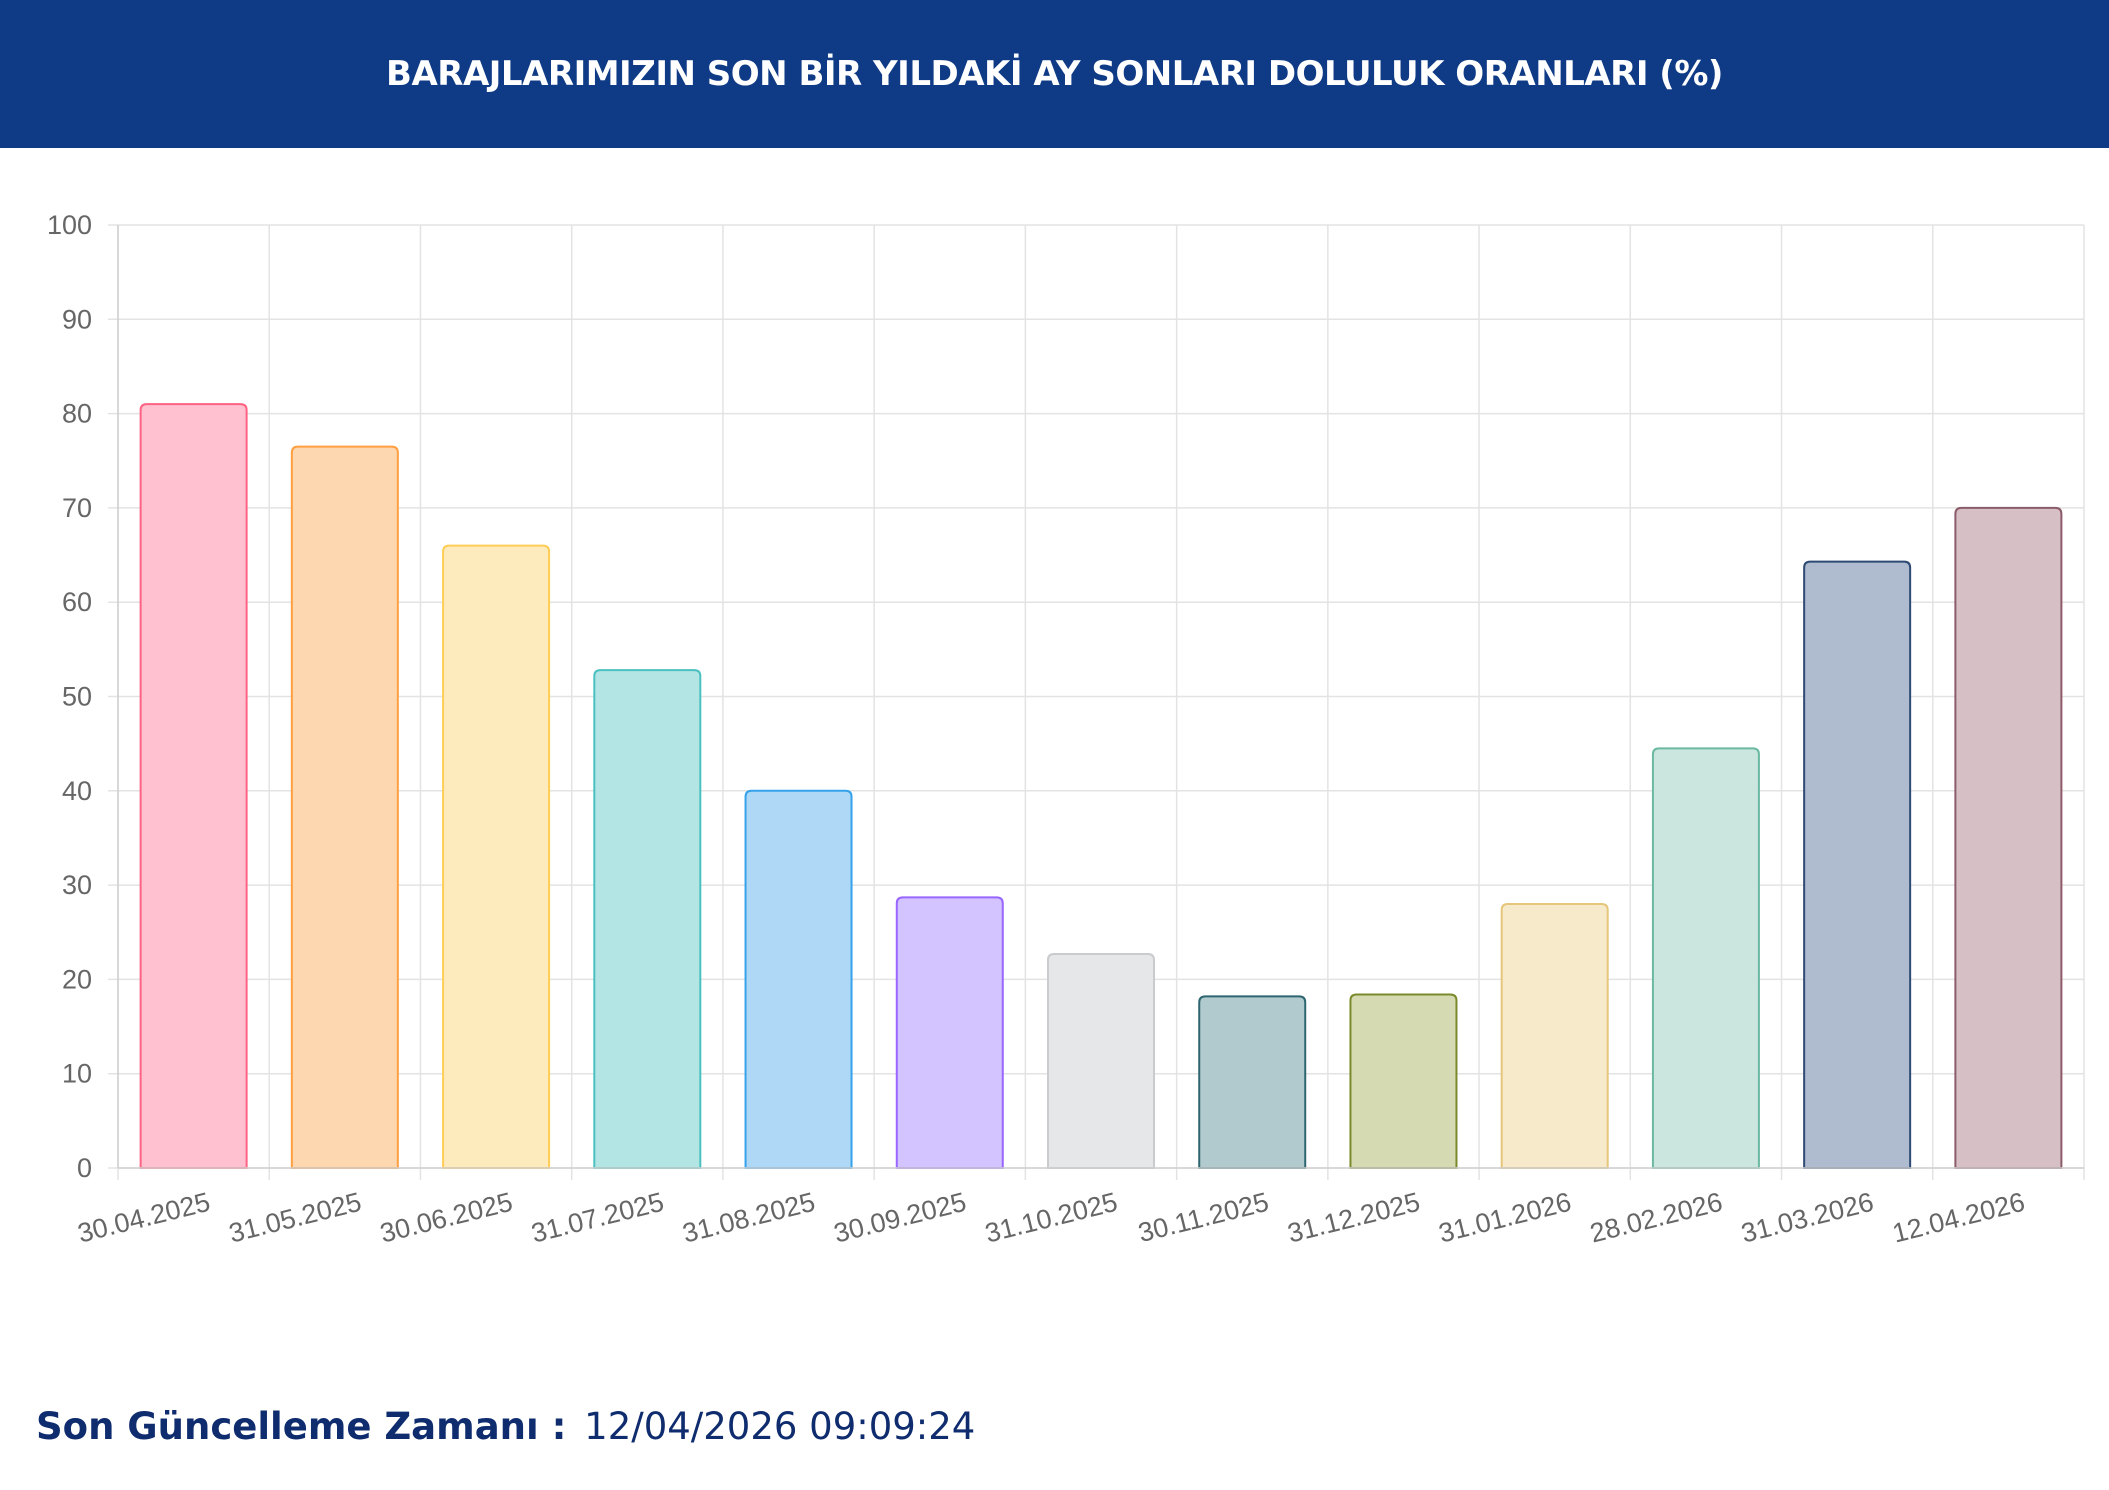 The width and height of the screenshot is (2109, 1490). Describe the element at coordinates (144, 1218) in the screenshot. I see `x-tick-label: 30.04.2025` at that location.